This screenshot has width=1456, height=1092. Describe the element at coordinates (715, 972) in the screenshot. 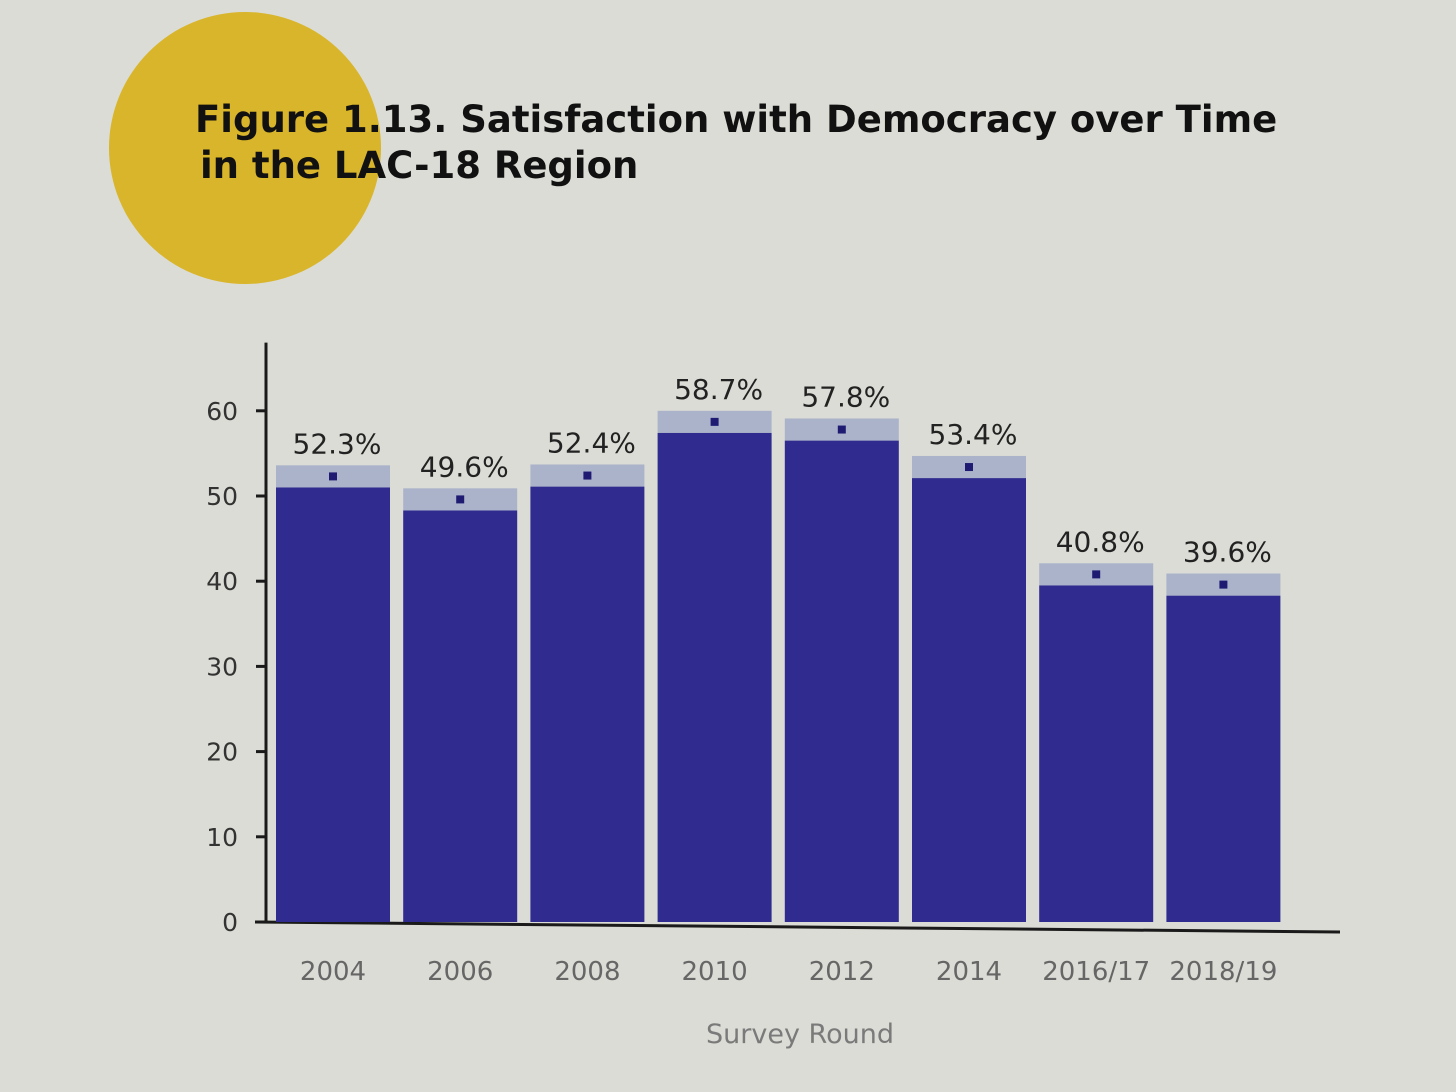

I see `x-tick-label: 2010` at that location.